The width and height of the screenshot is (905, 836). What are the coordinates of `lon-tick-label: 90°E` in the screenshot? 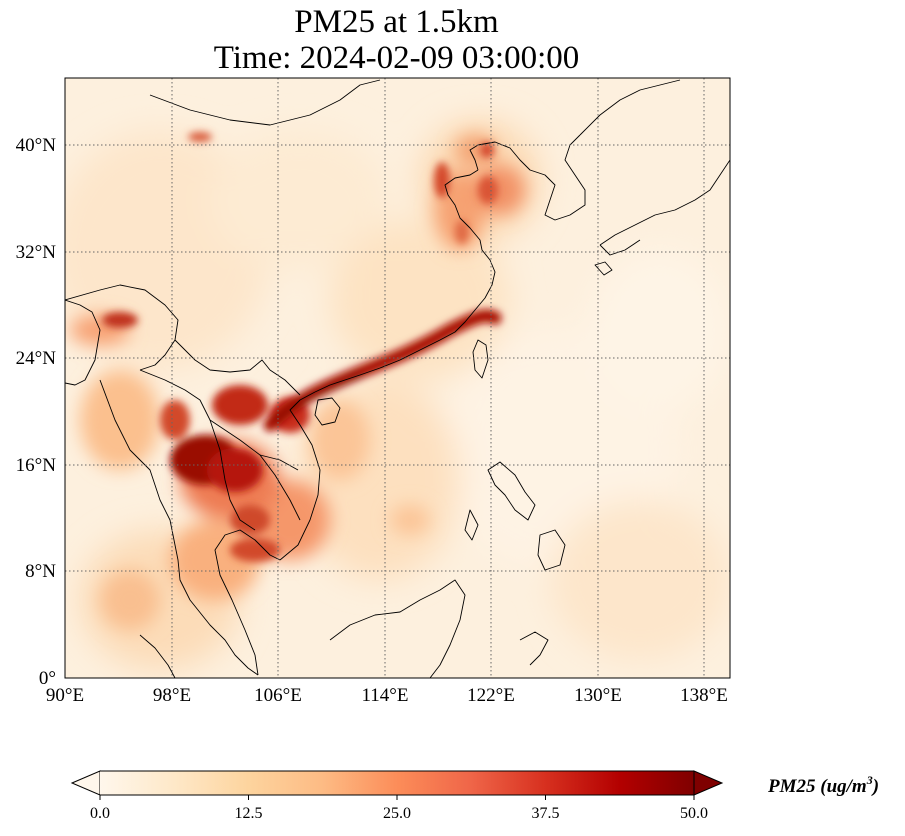 It's located at (65, 695).